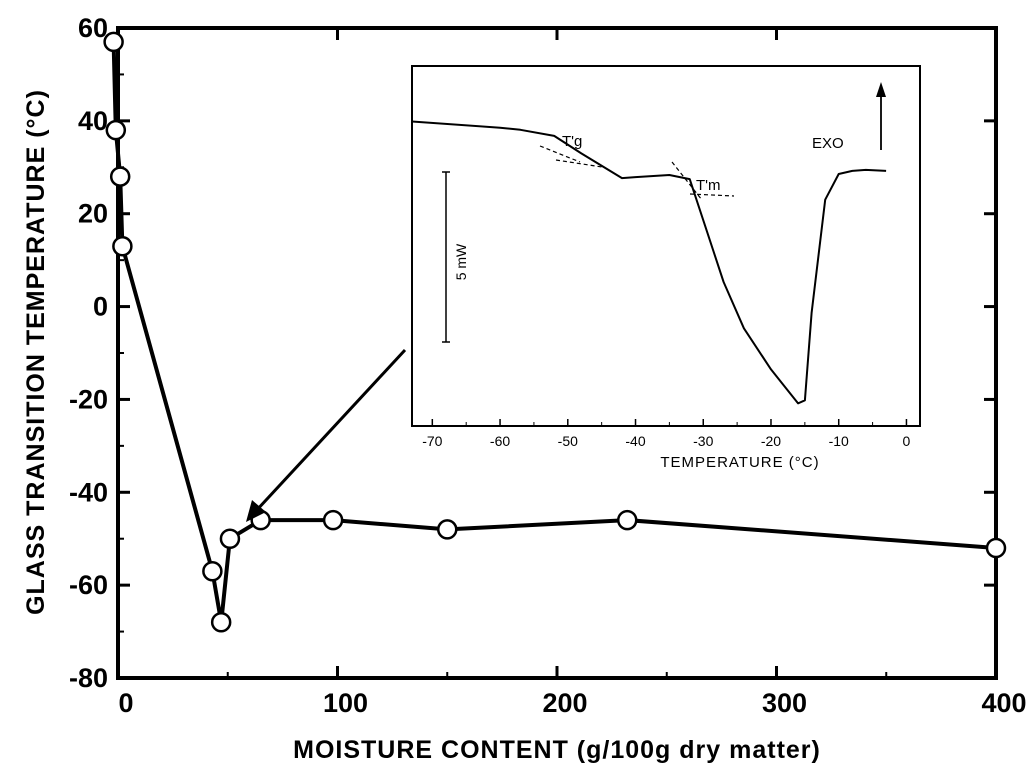  What do you see at coordinates (461, 261) in the screenshot?
I see `scale-bar-label: 5 mW` at bounding box center [461, 261].